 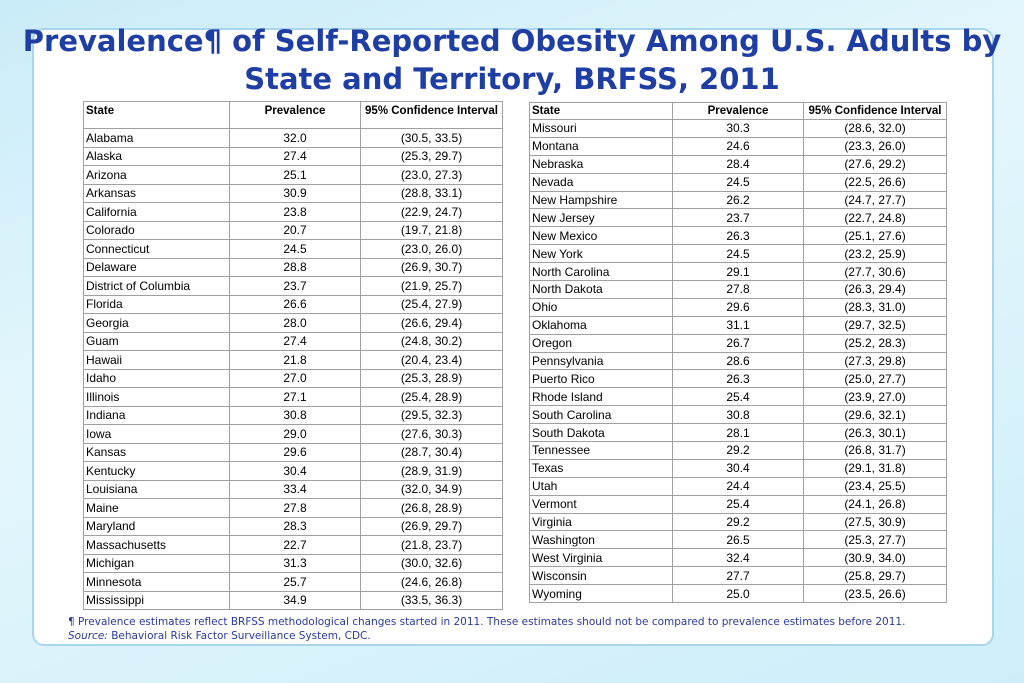 I want to click on table-row: Indiana 30.8 (29.5, 32.3), so click(x=293, y=415).